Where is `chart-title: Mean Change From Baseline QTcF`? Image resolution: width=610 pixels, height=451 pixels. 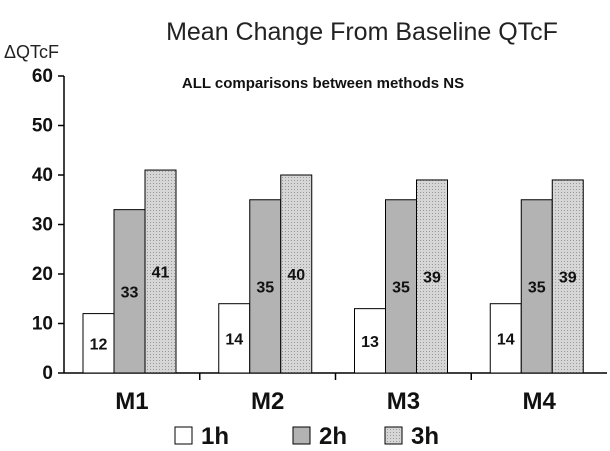 chart-title: Mean Change From Baseline QTcF is located at coordinates (362, 32).